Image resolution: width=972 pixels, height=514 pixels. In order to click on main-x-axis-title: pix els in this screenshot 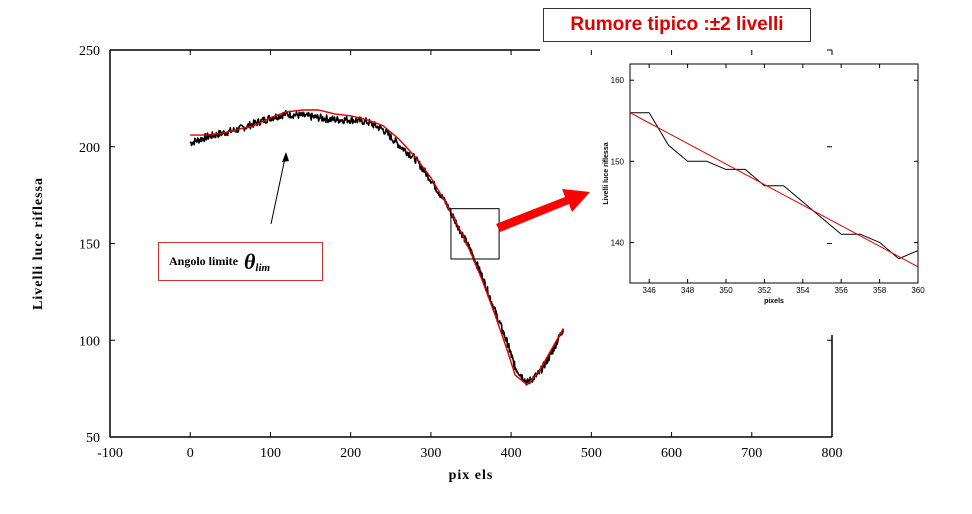, I will do `click(471, 475)`.